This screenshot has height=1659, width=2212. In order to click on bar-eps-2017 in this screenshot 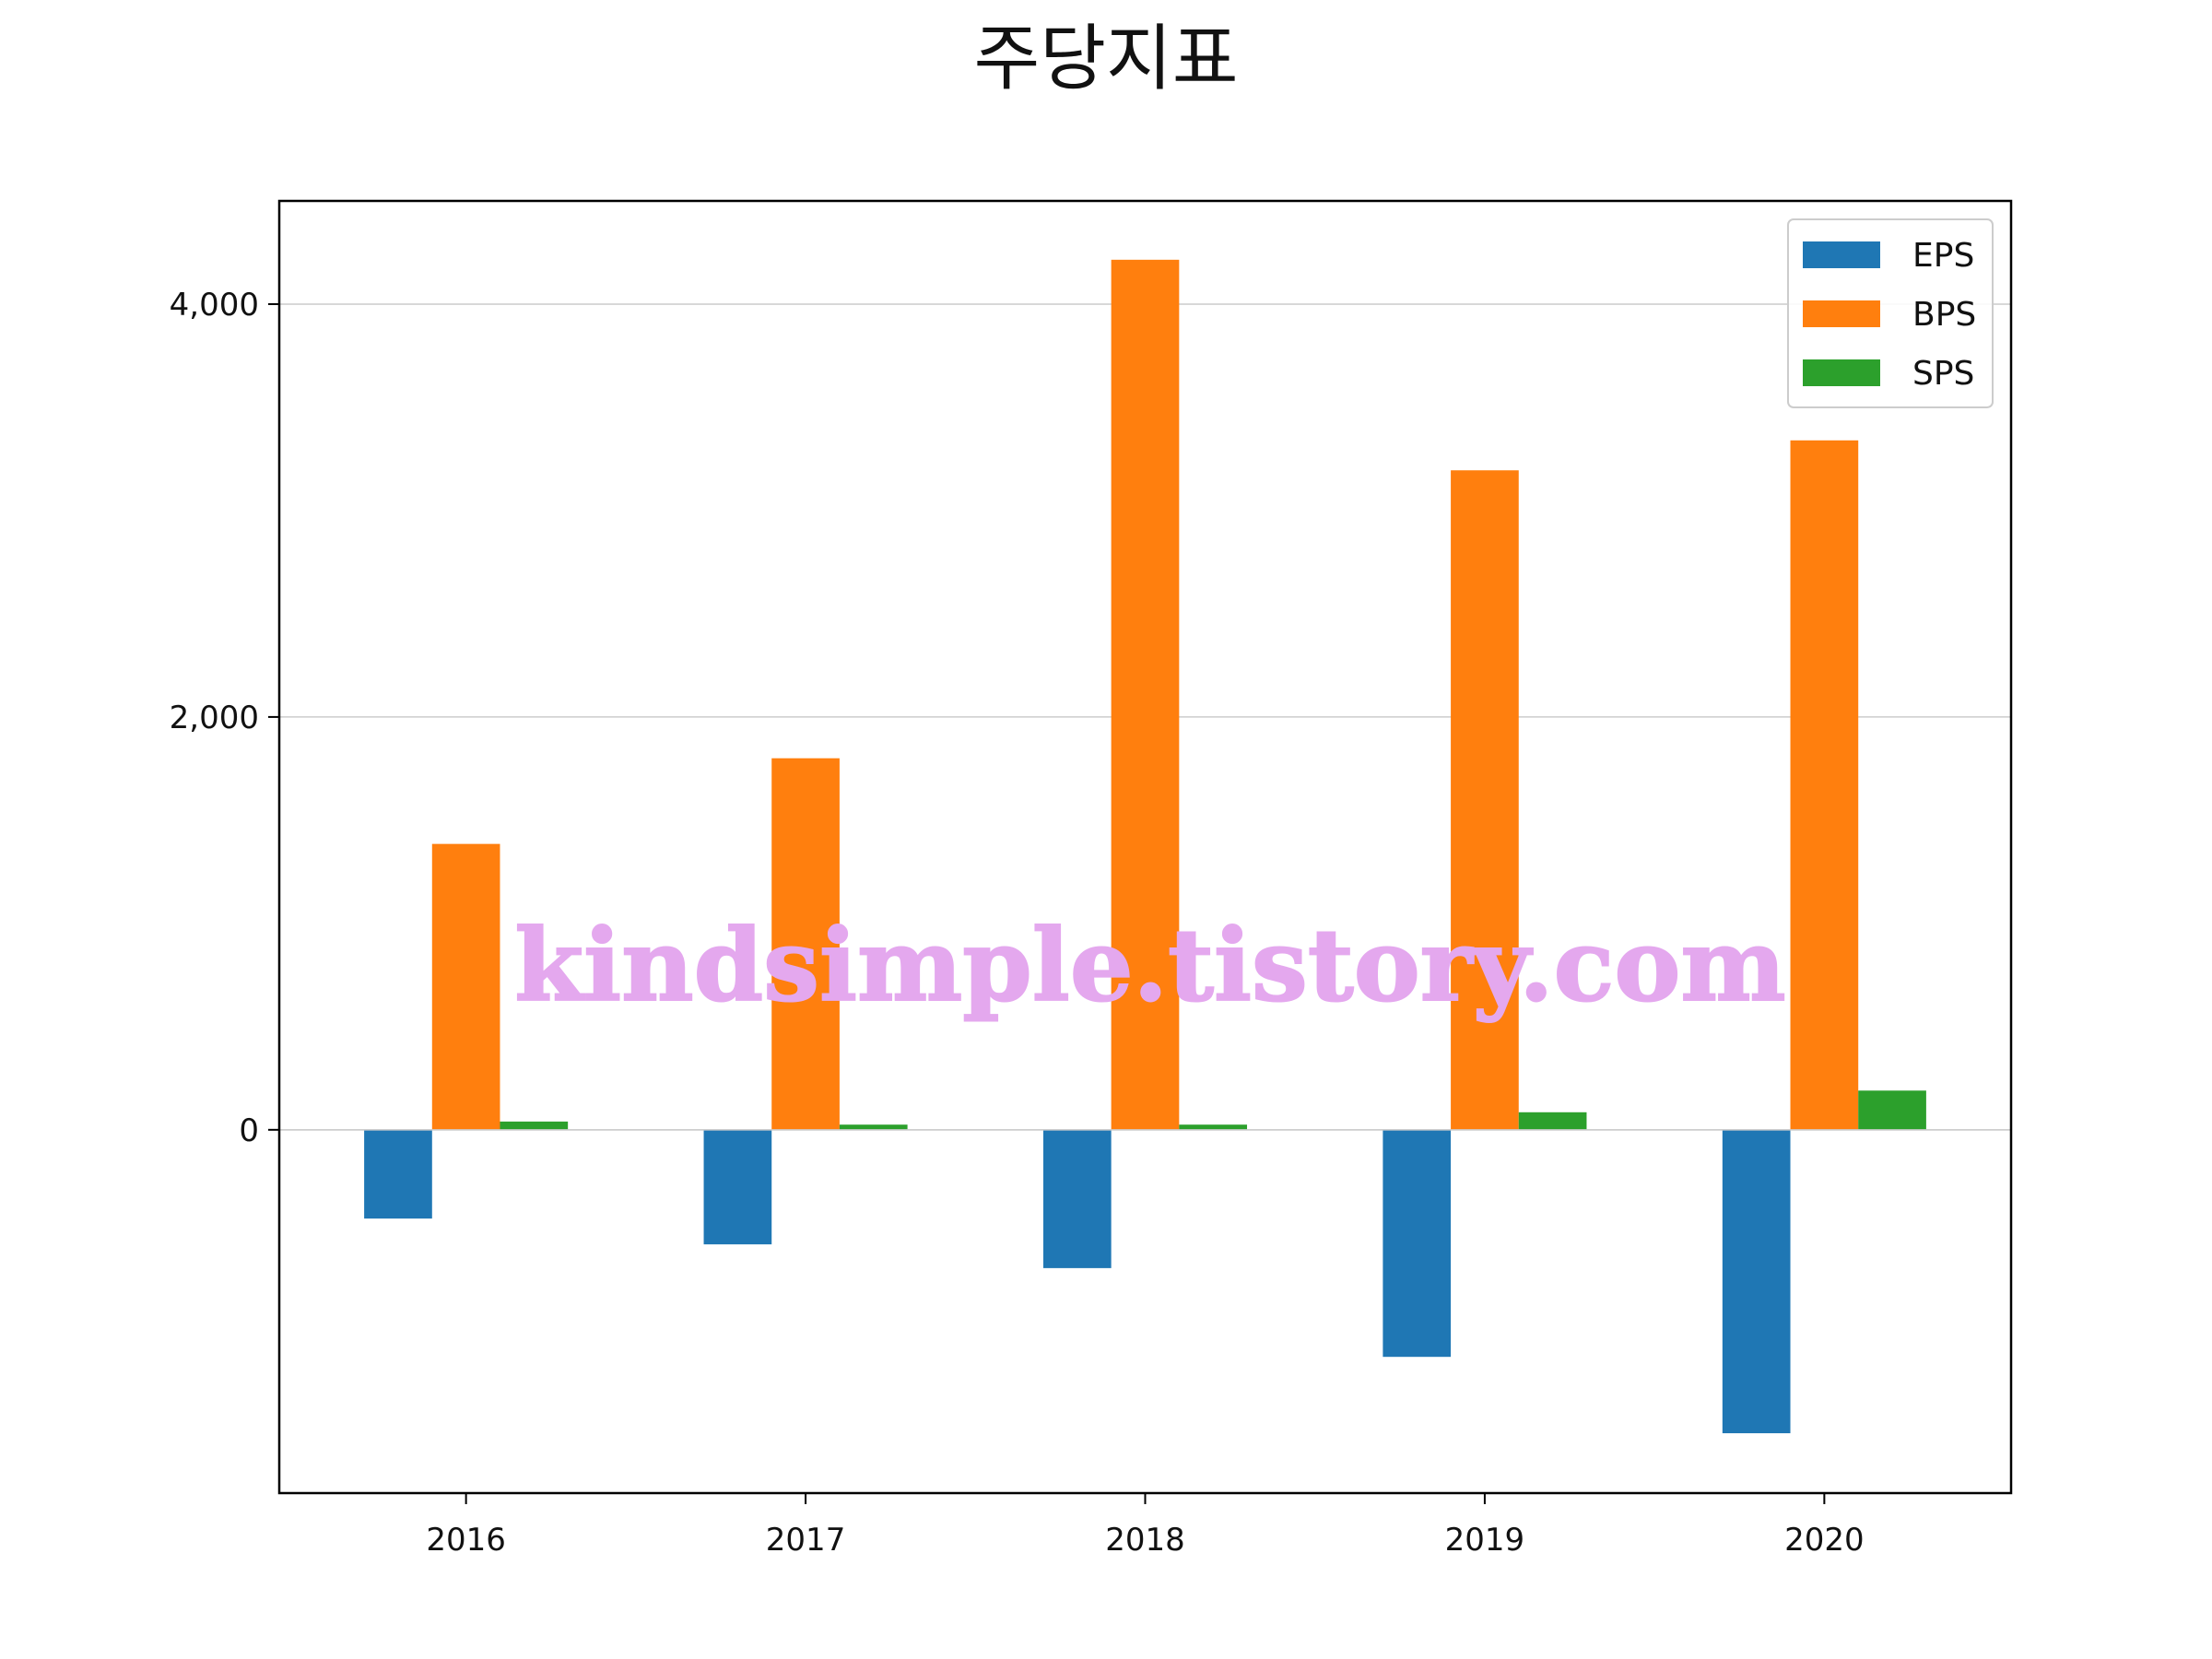, I will do `click(737, 1187)`.